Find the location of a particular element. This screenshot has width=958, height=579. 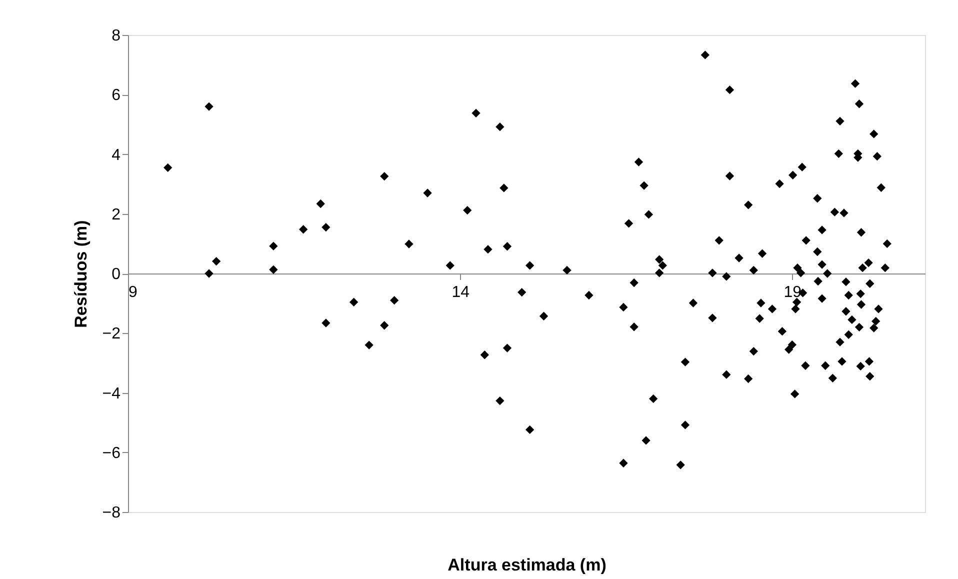

y-tick-label: −8 is located at coordinates (111, 513).